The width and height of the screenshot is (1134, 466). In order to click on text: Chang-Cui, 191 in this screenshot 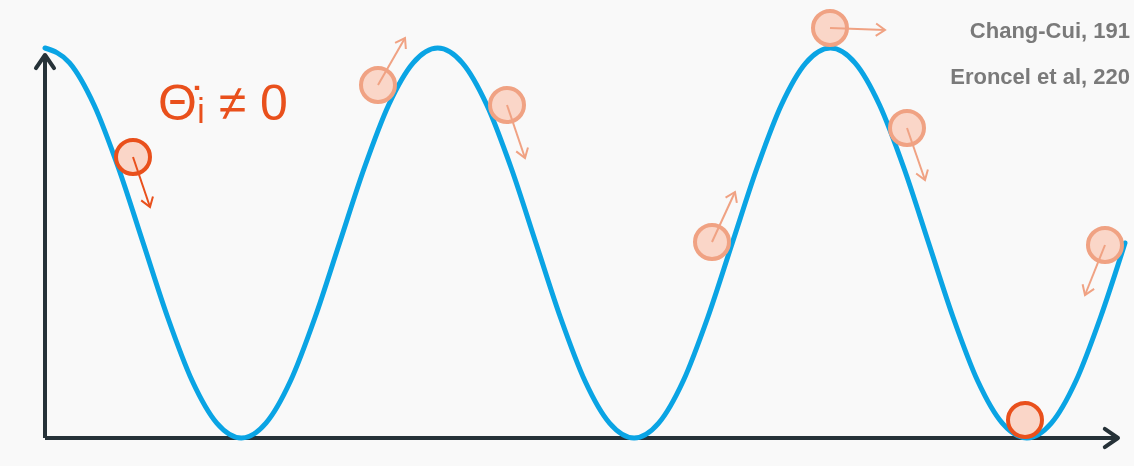, I will do `click(1049, 30)`.